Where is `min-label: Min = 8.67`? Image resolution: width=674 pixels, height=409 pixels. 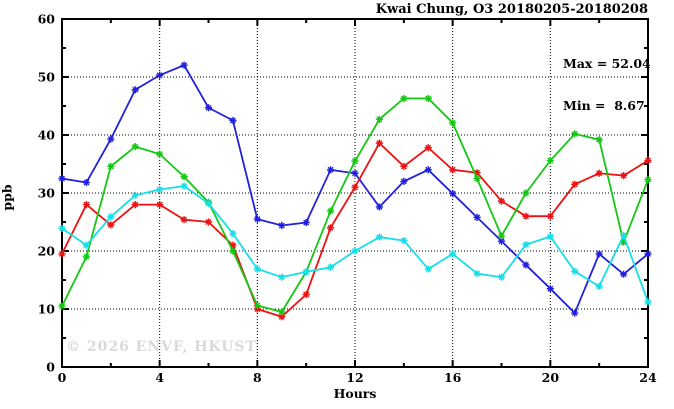 min-label: Min = 8.67 is located at coordinates (604, 105).